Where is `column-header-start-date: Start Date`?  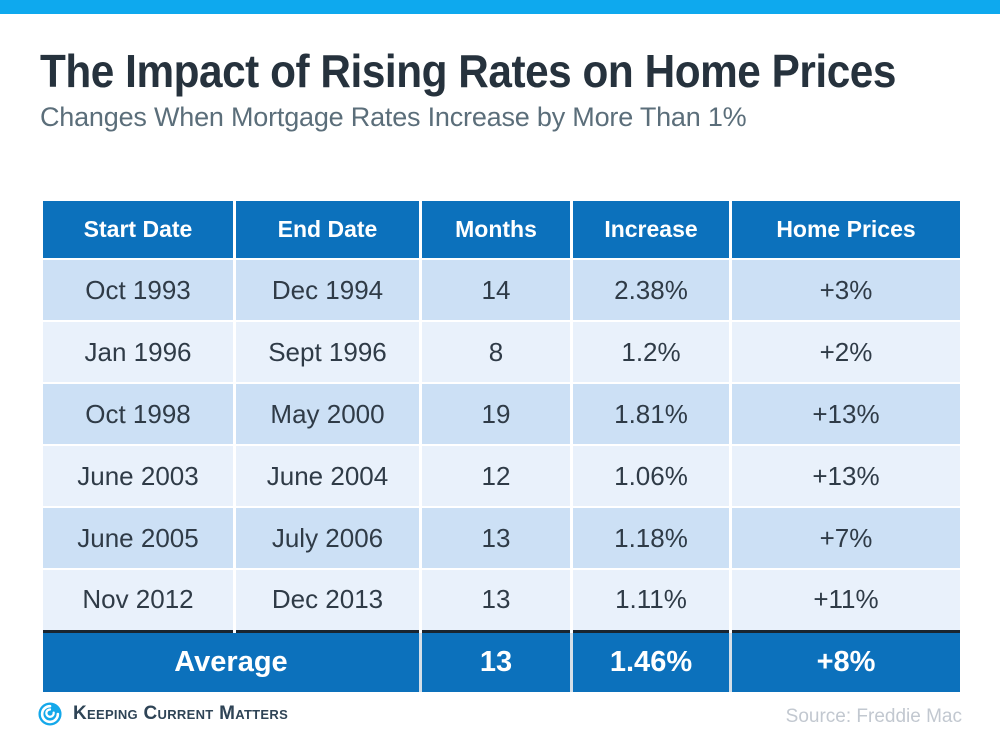
column-header-start-date: Start Date is located at coordinates (138, 230).